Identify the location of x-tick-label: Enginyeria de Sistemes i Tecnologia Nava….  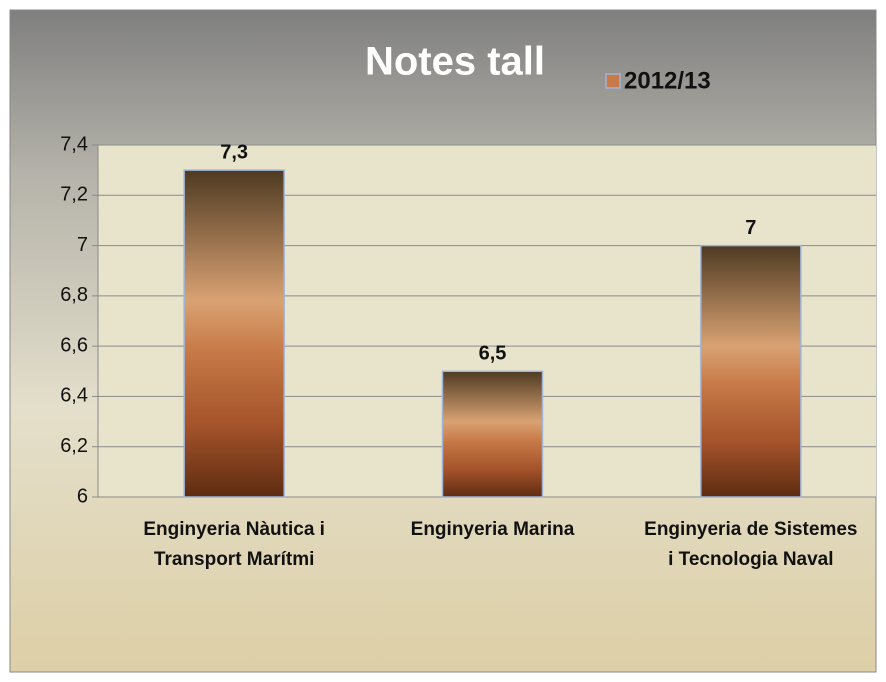
(751, 544).